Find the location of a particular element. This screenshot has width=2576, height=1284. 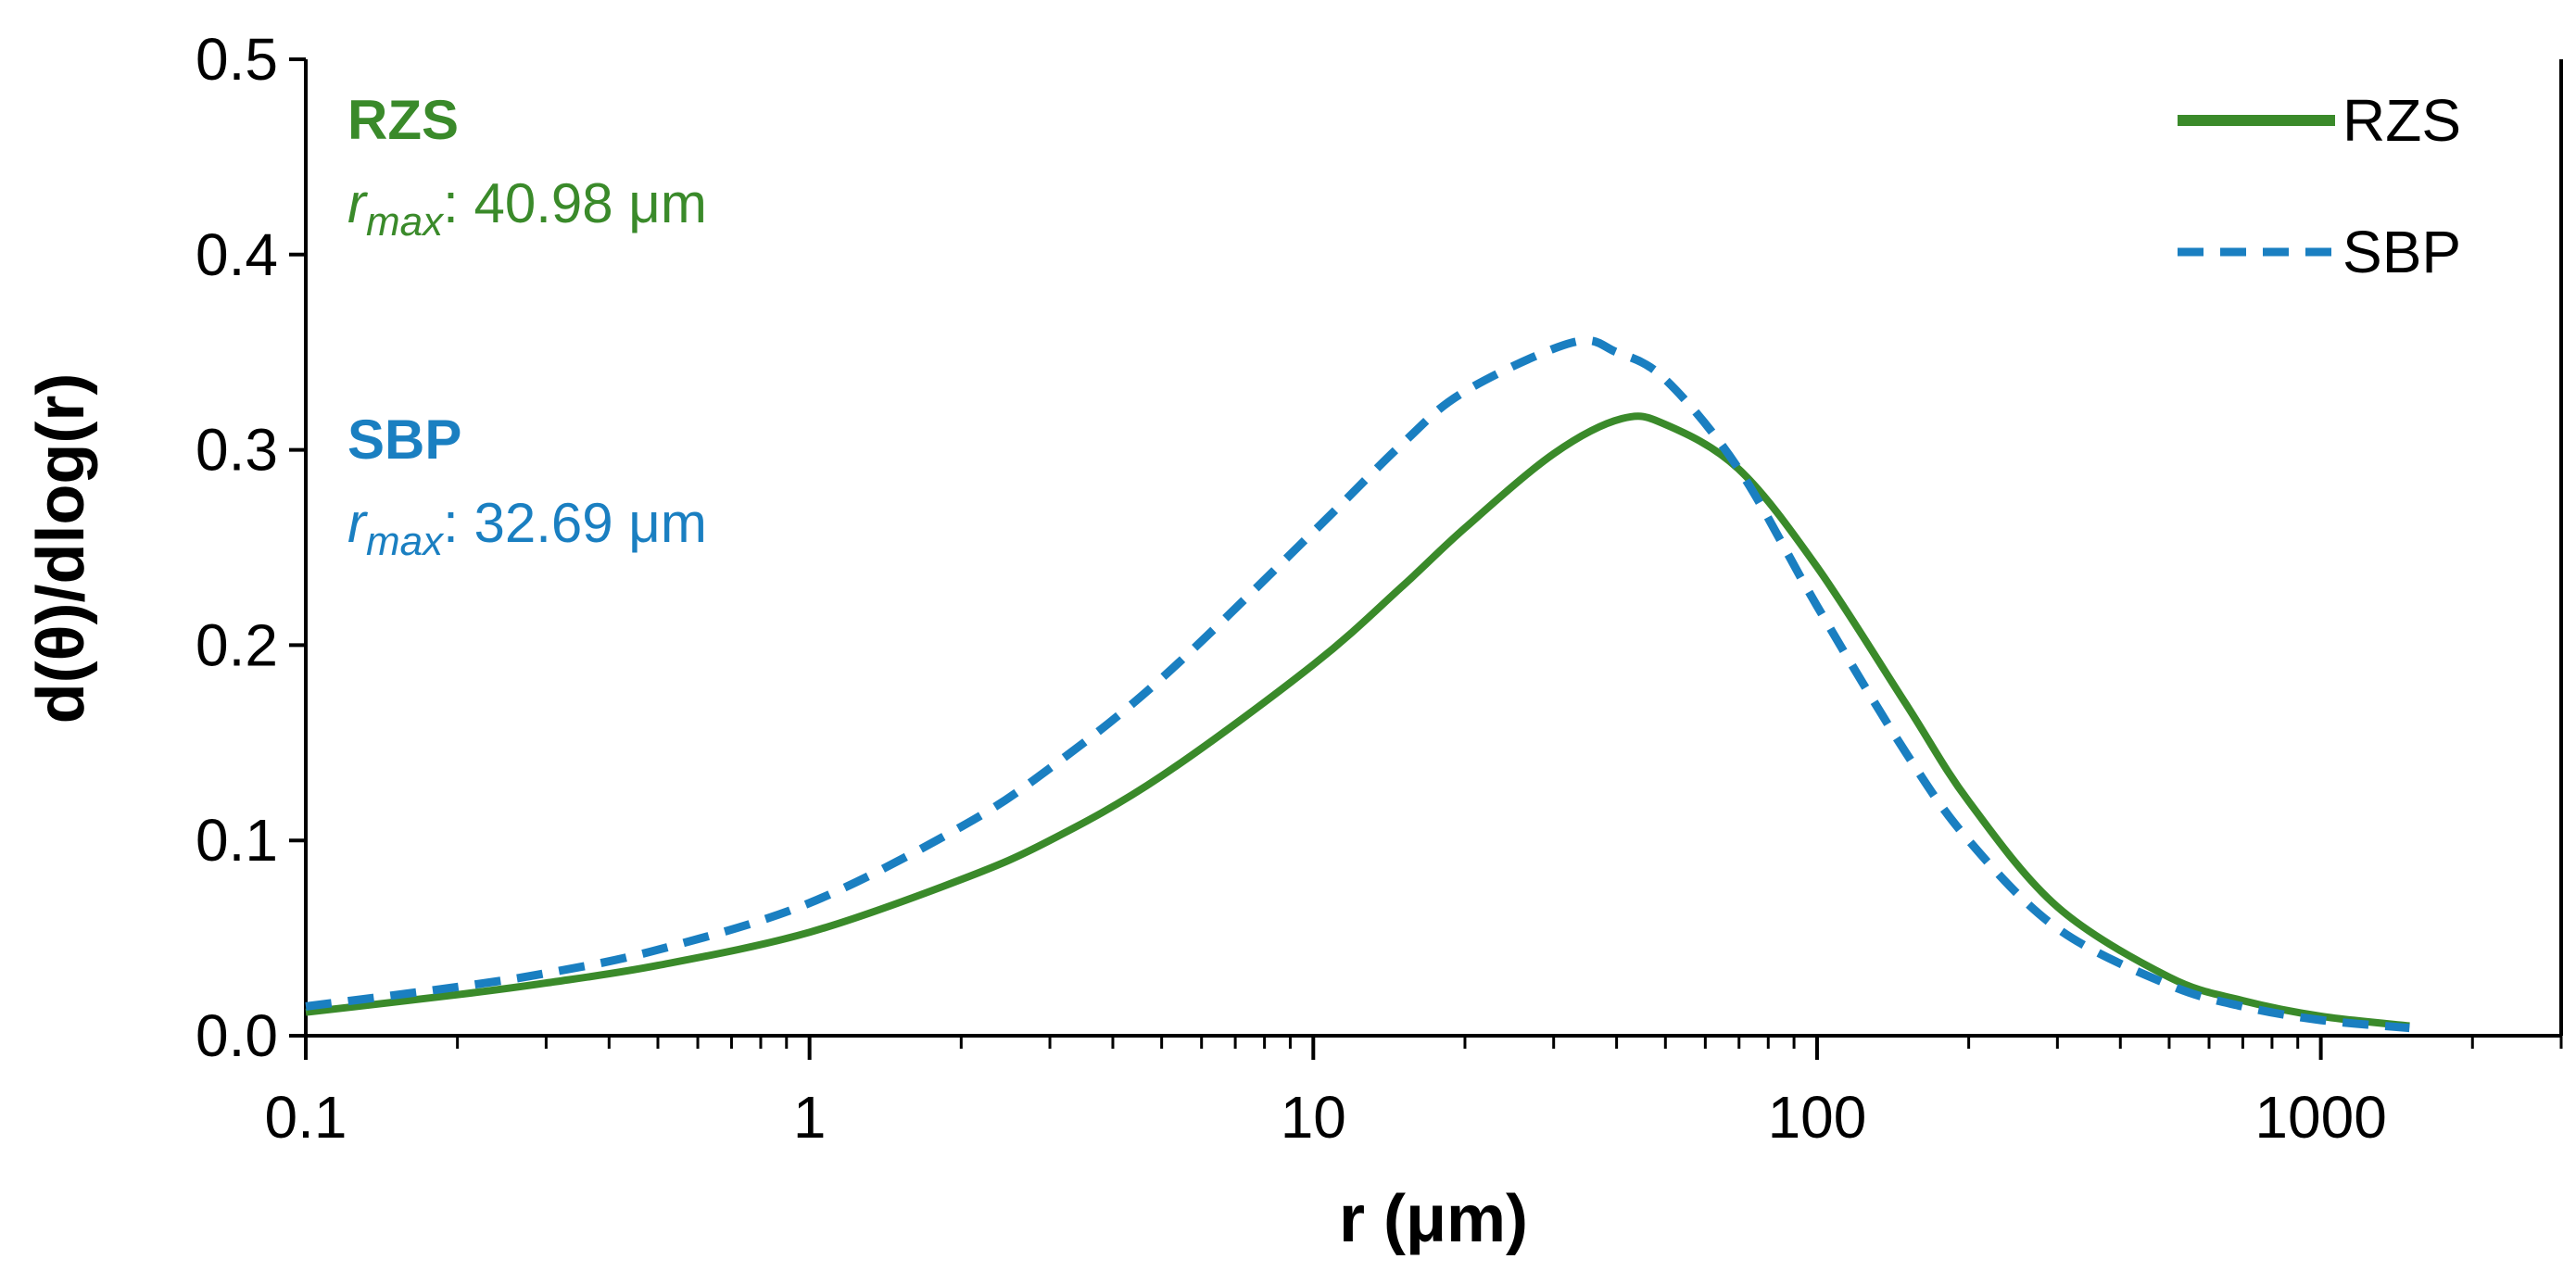

annotation-sbp-subscript: max is located at coordinates (405, 542).